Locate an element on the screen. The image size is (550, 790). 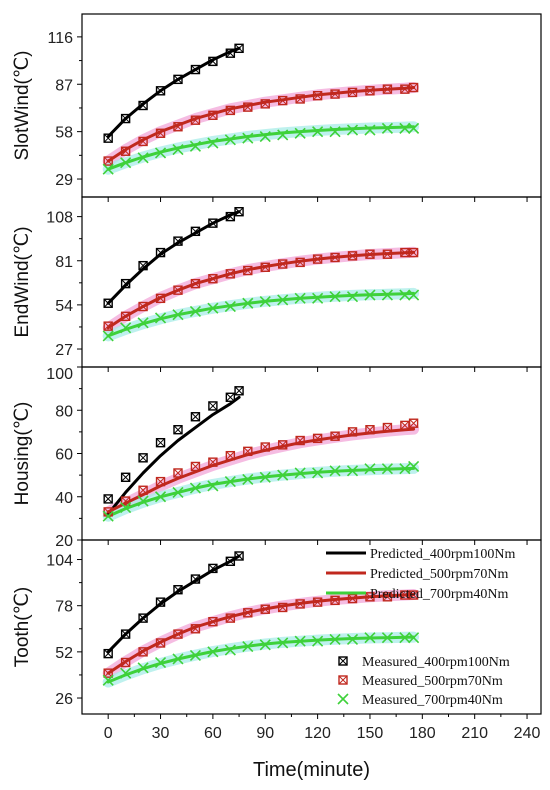
legend-marker-label: Measured_700rpm40Nm is located at coordinates (432, 700).